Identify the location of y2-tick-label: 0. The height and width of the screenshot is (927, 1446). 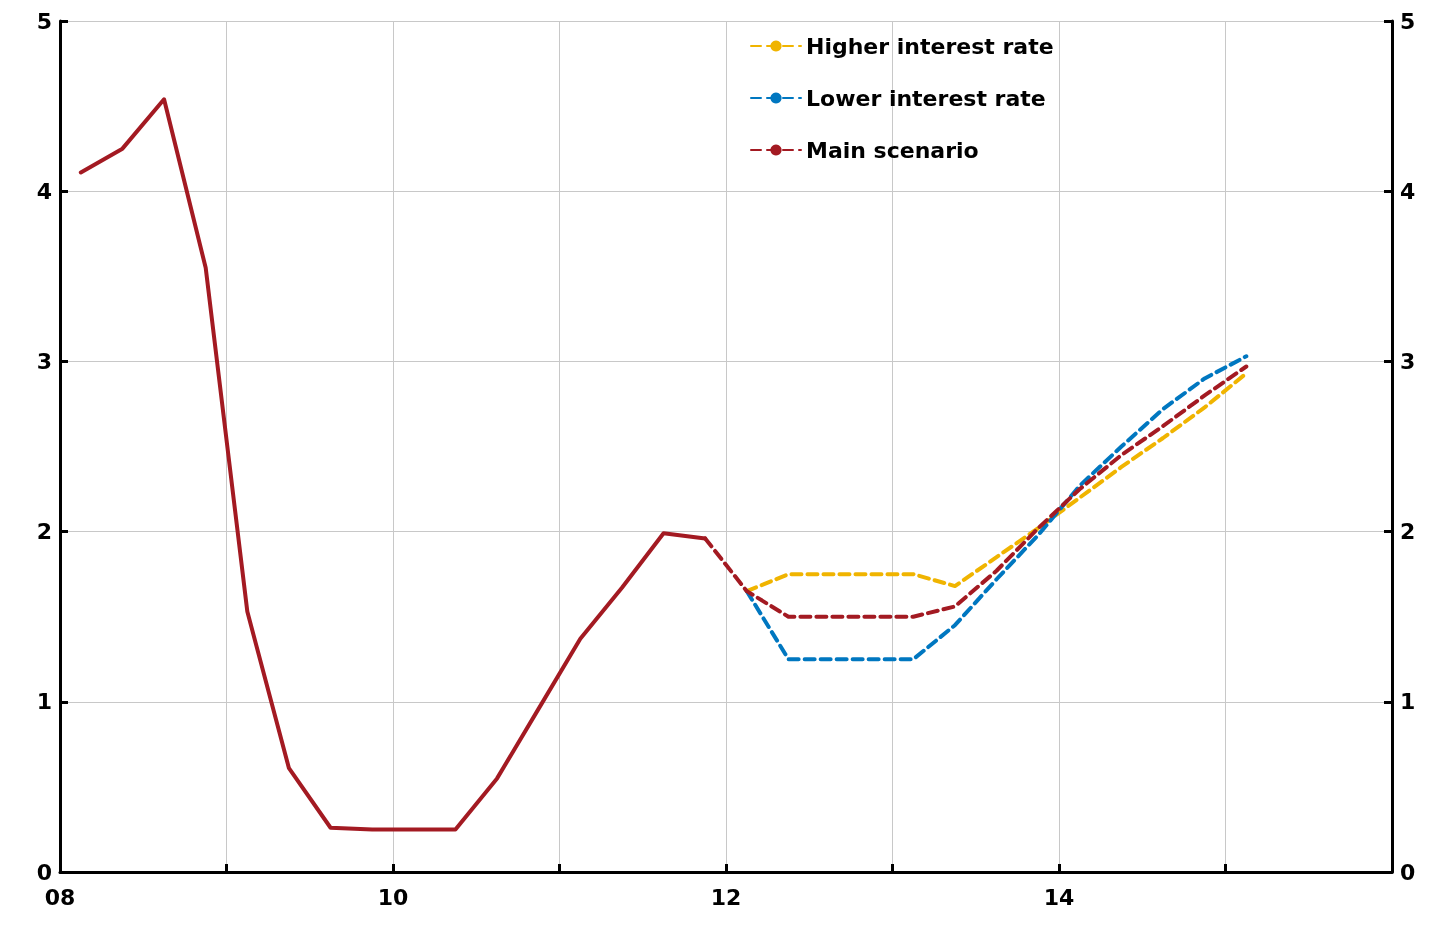
(1408, 872).